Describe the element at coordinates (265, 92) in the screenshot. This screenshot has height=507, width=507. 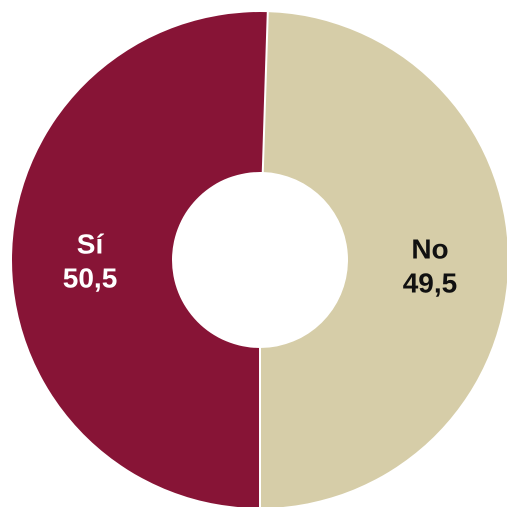
I see `slice-separator` at that location.